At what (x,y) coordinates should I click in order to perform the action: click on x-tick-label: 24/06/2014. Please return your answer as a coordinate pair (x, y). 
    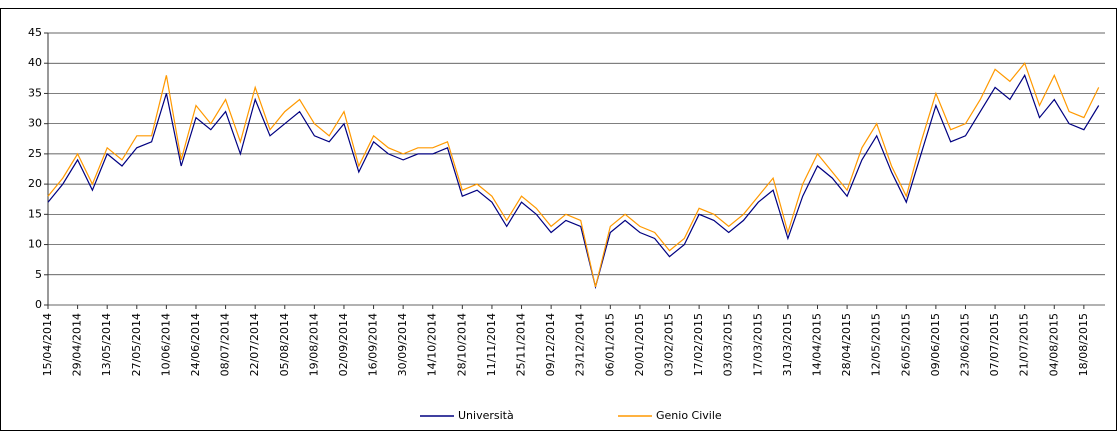
    Looking at the image, I should click on (195, 344).